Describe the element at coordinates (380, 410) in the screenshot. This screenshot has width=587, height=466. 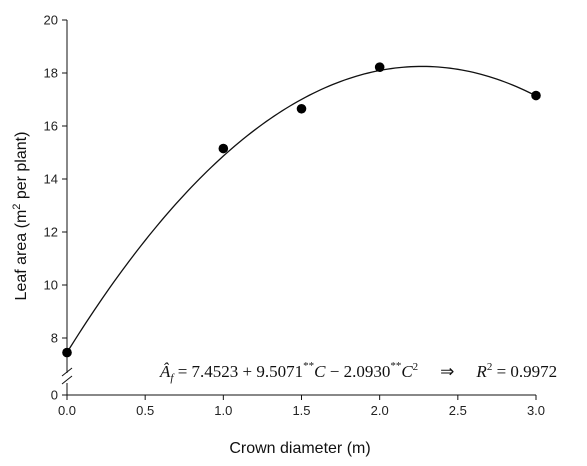
I see `x-tick-label: 2.0` at that location.